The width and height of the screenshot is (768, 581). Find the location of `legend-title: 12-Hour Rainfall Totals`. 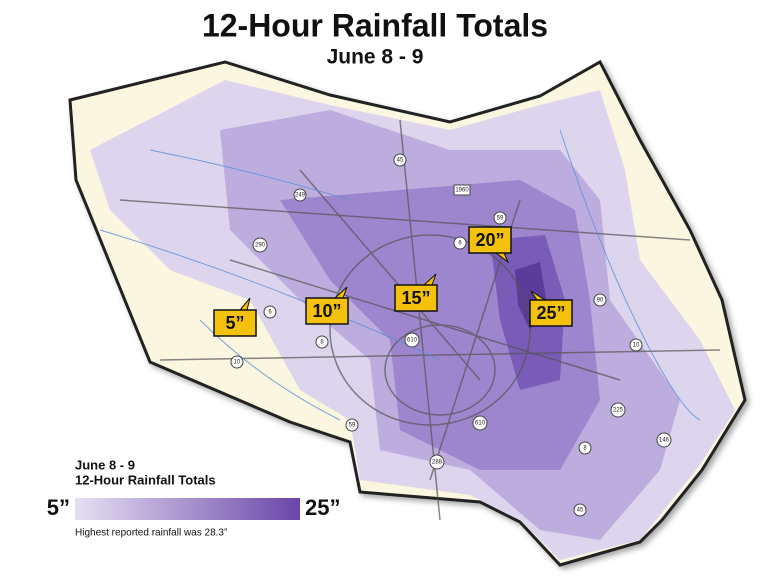

legend-title: 12-Hour Rainfall Totals is located at coordinates (145, 479).